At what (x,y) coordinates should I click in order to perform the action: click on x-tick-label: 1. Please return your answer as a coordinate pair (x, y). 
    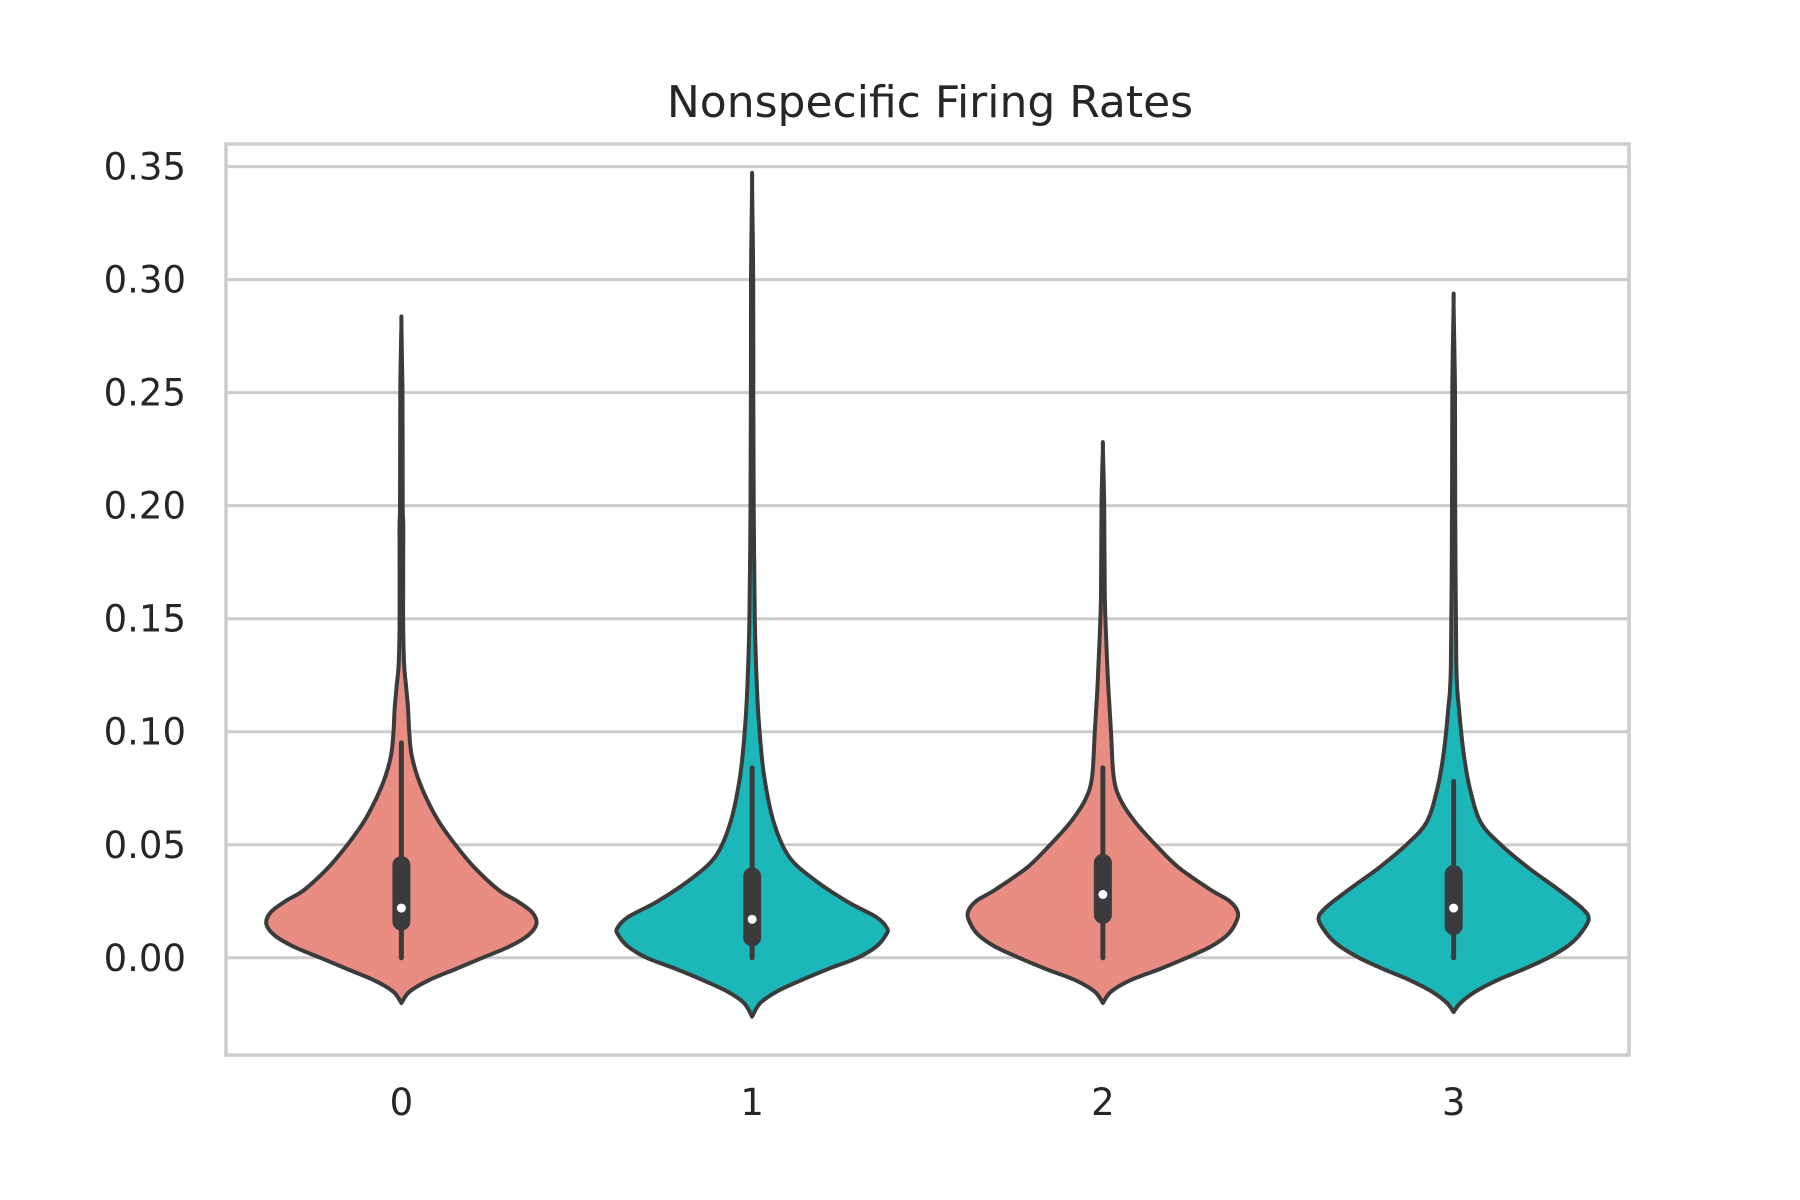
    Looking at the image, I should click on (752, 1102).